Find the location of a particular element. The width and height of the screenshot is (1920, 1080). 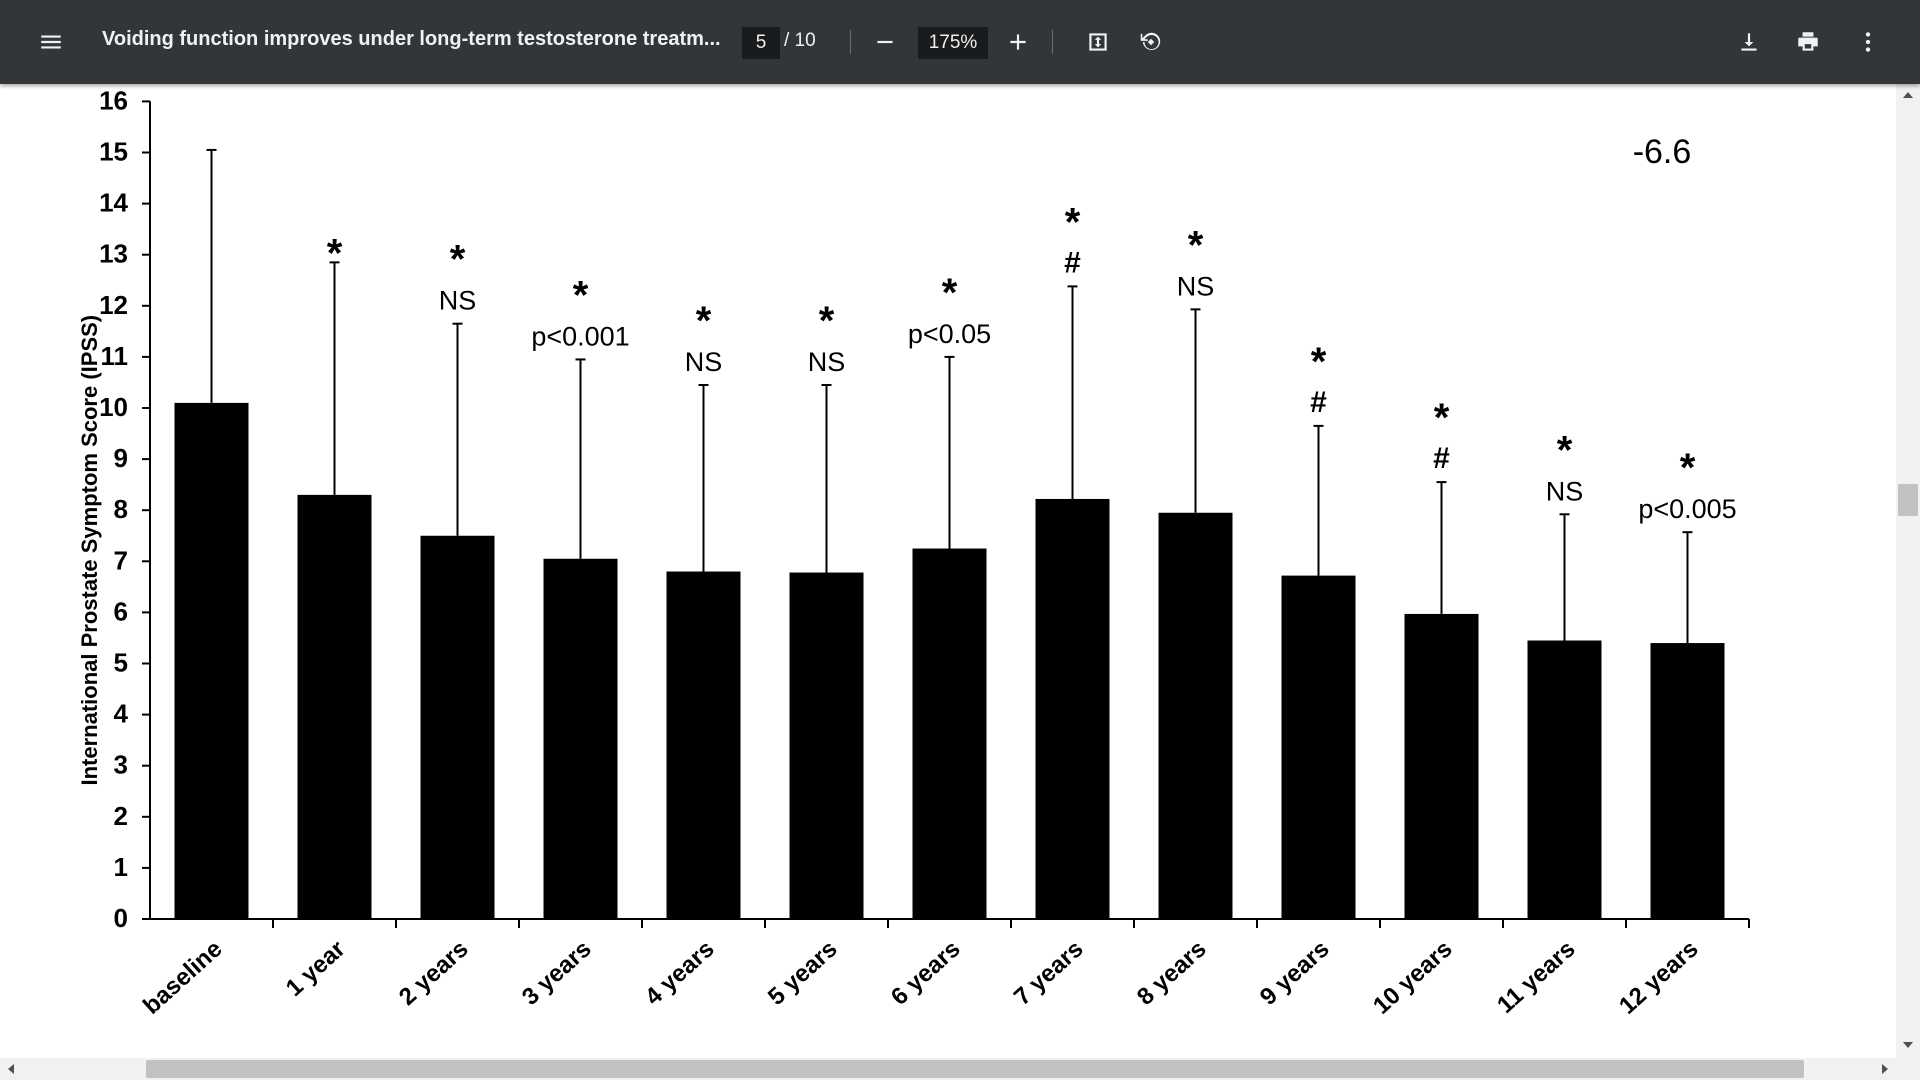

significance-annotation: p<0.005 is located at coordinates (1687, 509).